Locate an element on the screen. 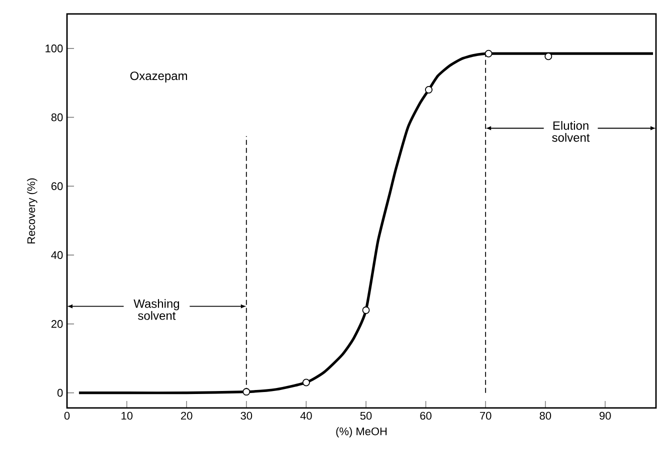 This screenshot has width=658, height=450. y-tick-label: 80 is located at coordinates (57, 117).